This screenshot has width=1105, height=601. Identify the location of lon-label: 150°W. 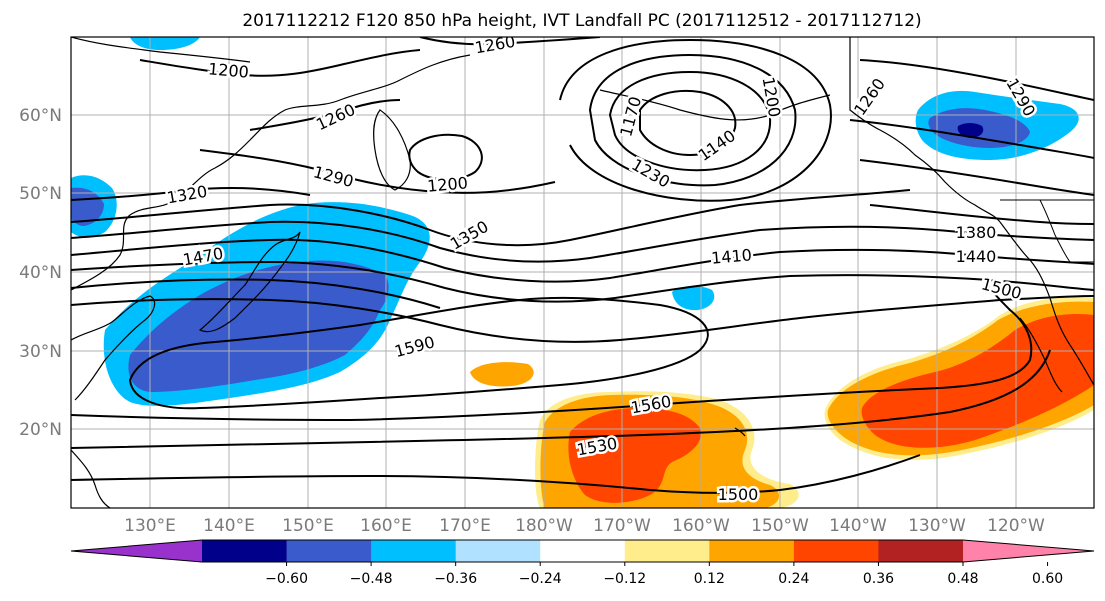
(780, 526).